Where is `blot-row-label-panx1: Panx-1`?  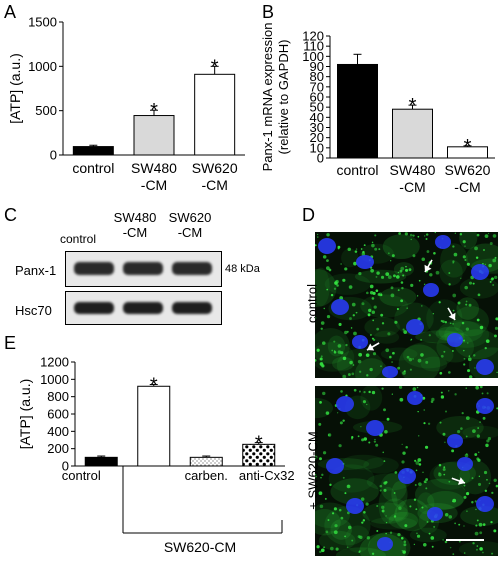 blot-row-label-panx1: Panx-1 is located at coordinates (36, 270).